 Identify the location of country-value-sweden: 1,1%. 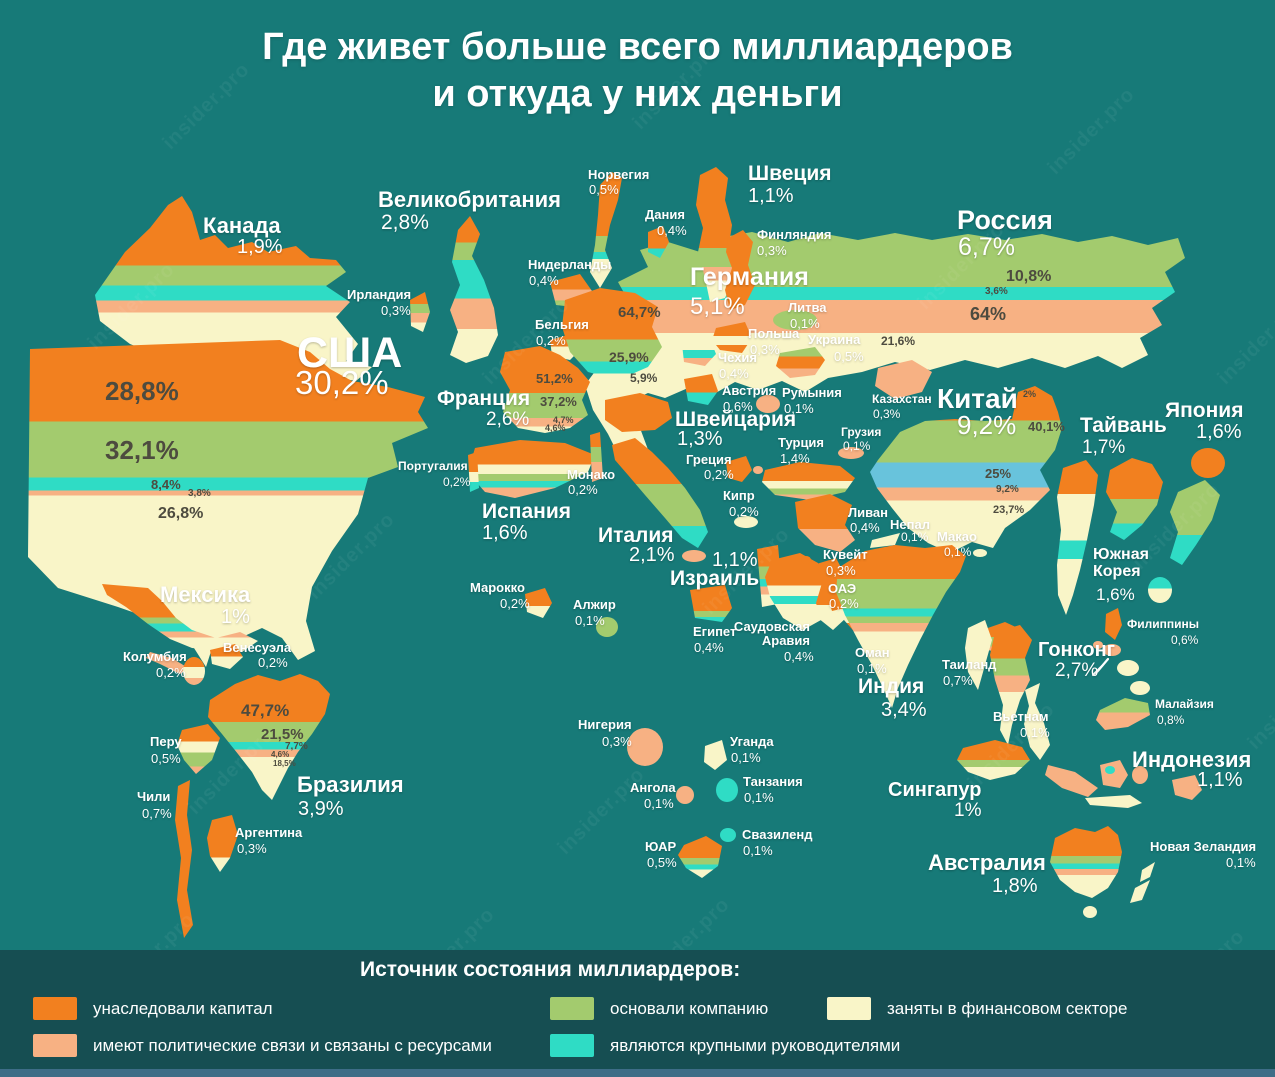
(771, 196).